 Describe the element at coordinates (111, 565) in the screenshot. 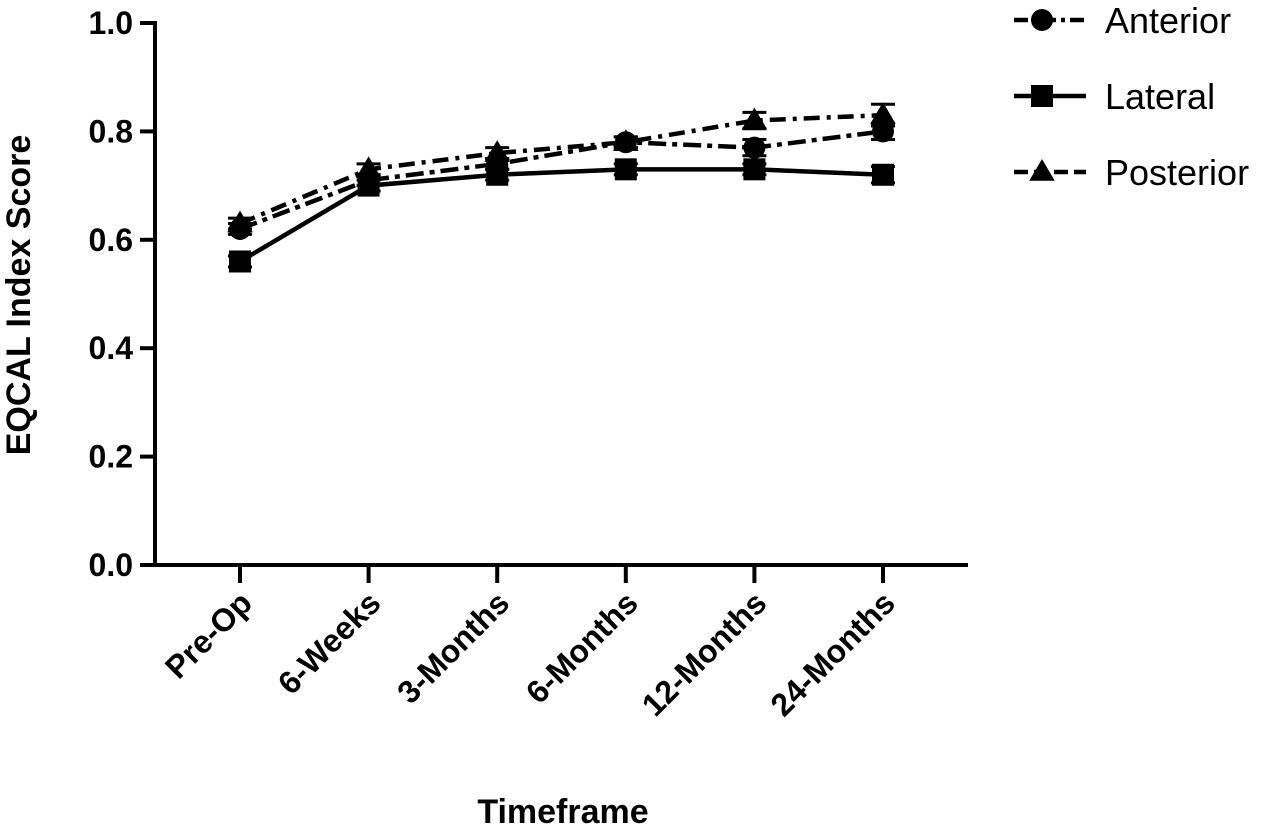

I see `y-tick-label: 0.0` at that location.